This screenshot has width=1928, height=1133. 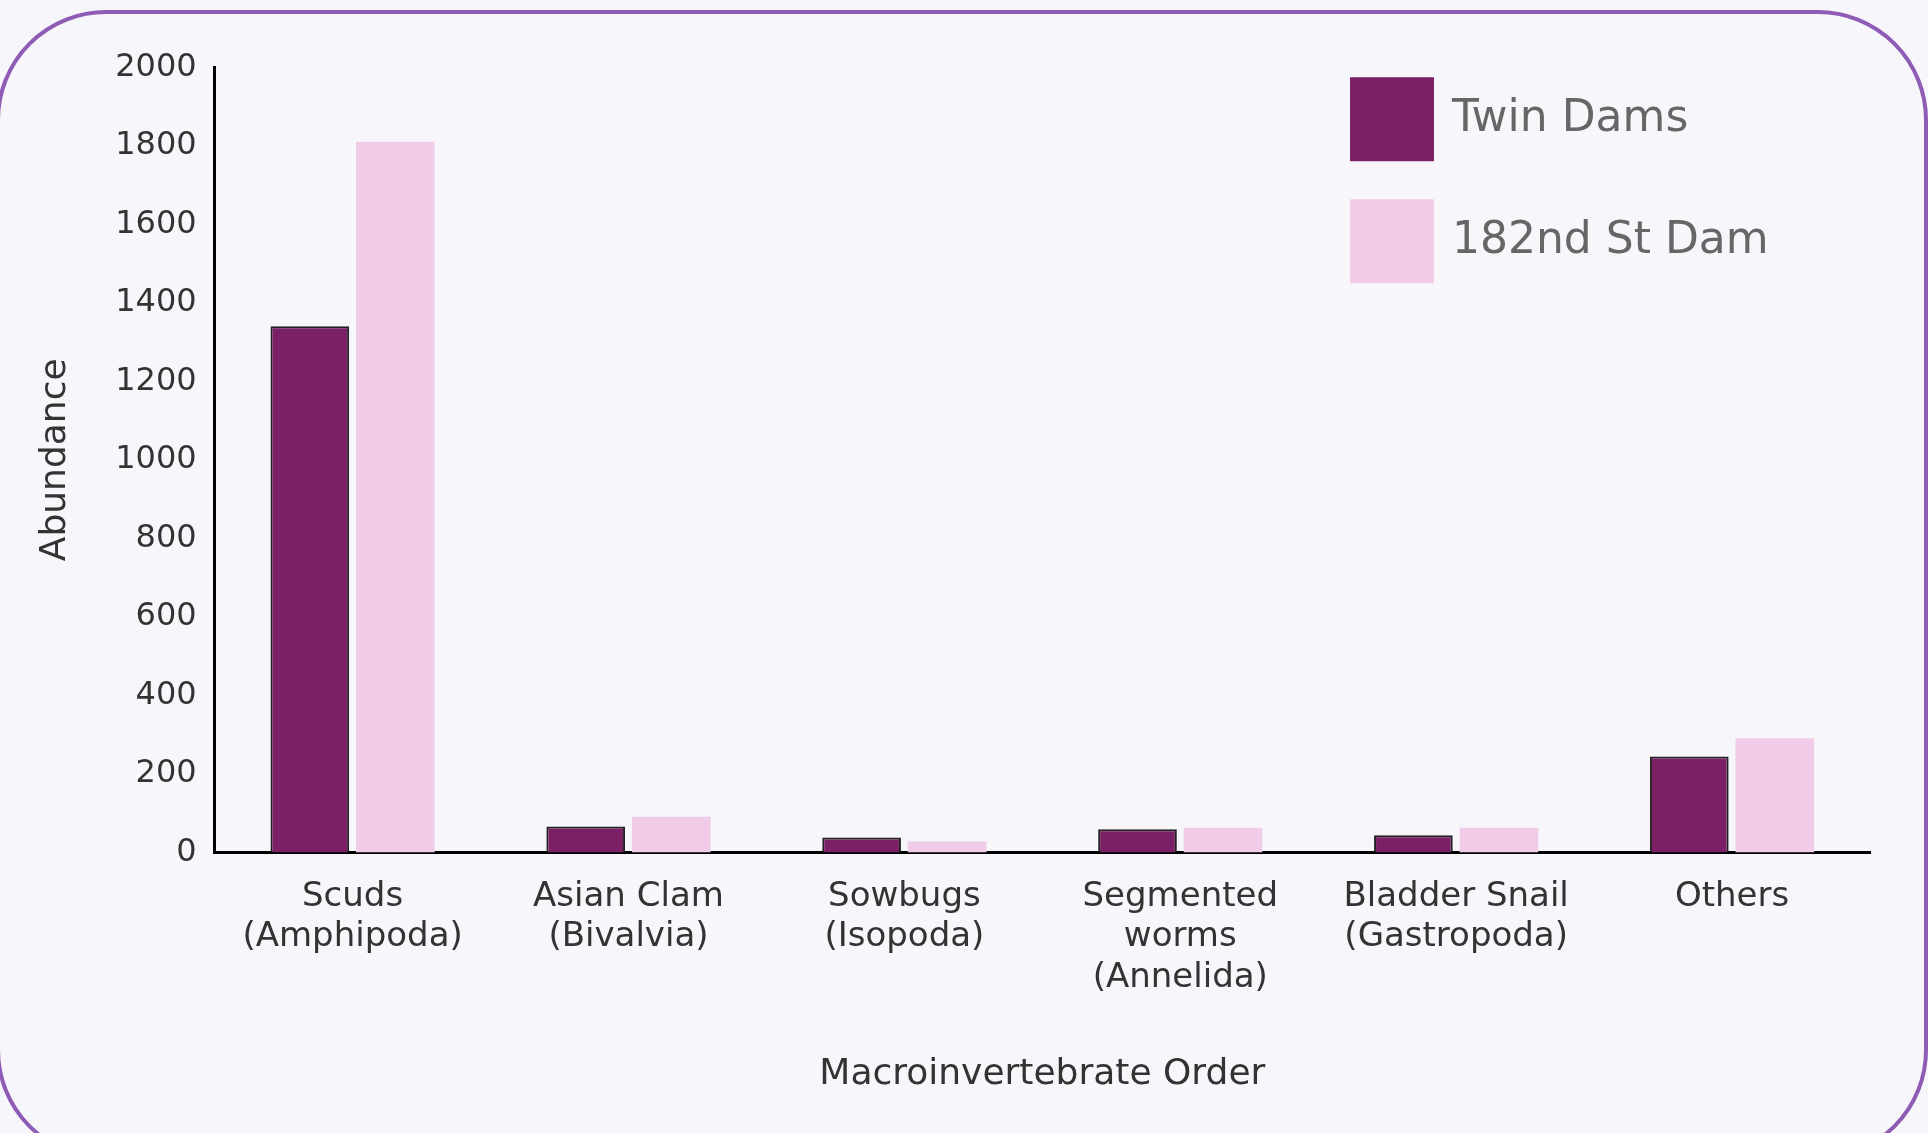 I want to click on x-axis-title: Macroinvertebrate Order, so click(x=1042, y=1071).